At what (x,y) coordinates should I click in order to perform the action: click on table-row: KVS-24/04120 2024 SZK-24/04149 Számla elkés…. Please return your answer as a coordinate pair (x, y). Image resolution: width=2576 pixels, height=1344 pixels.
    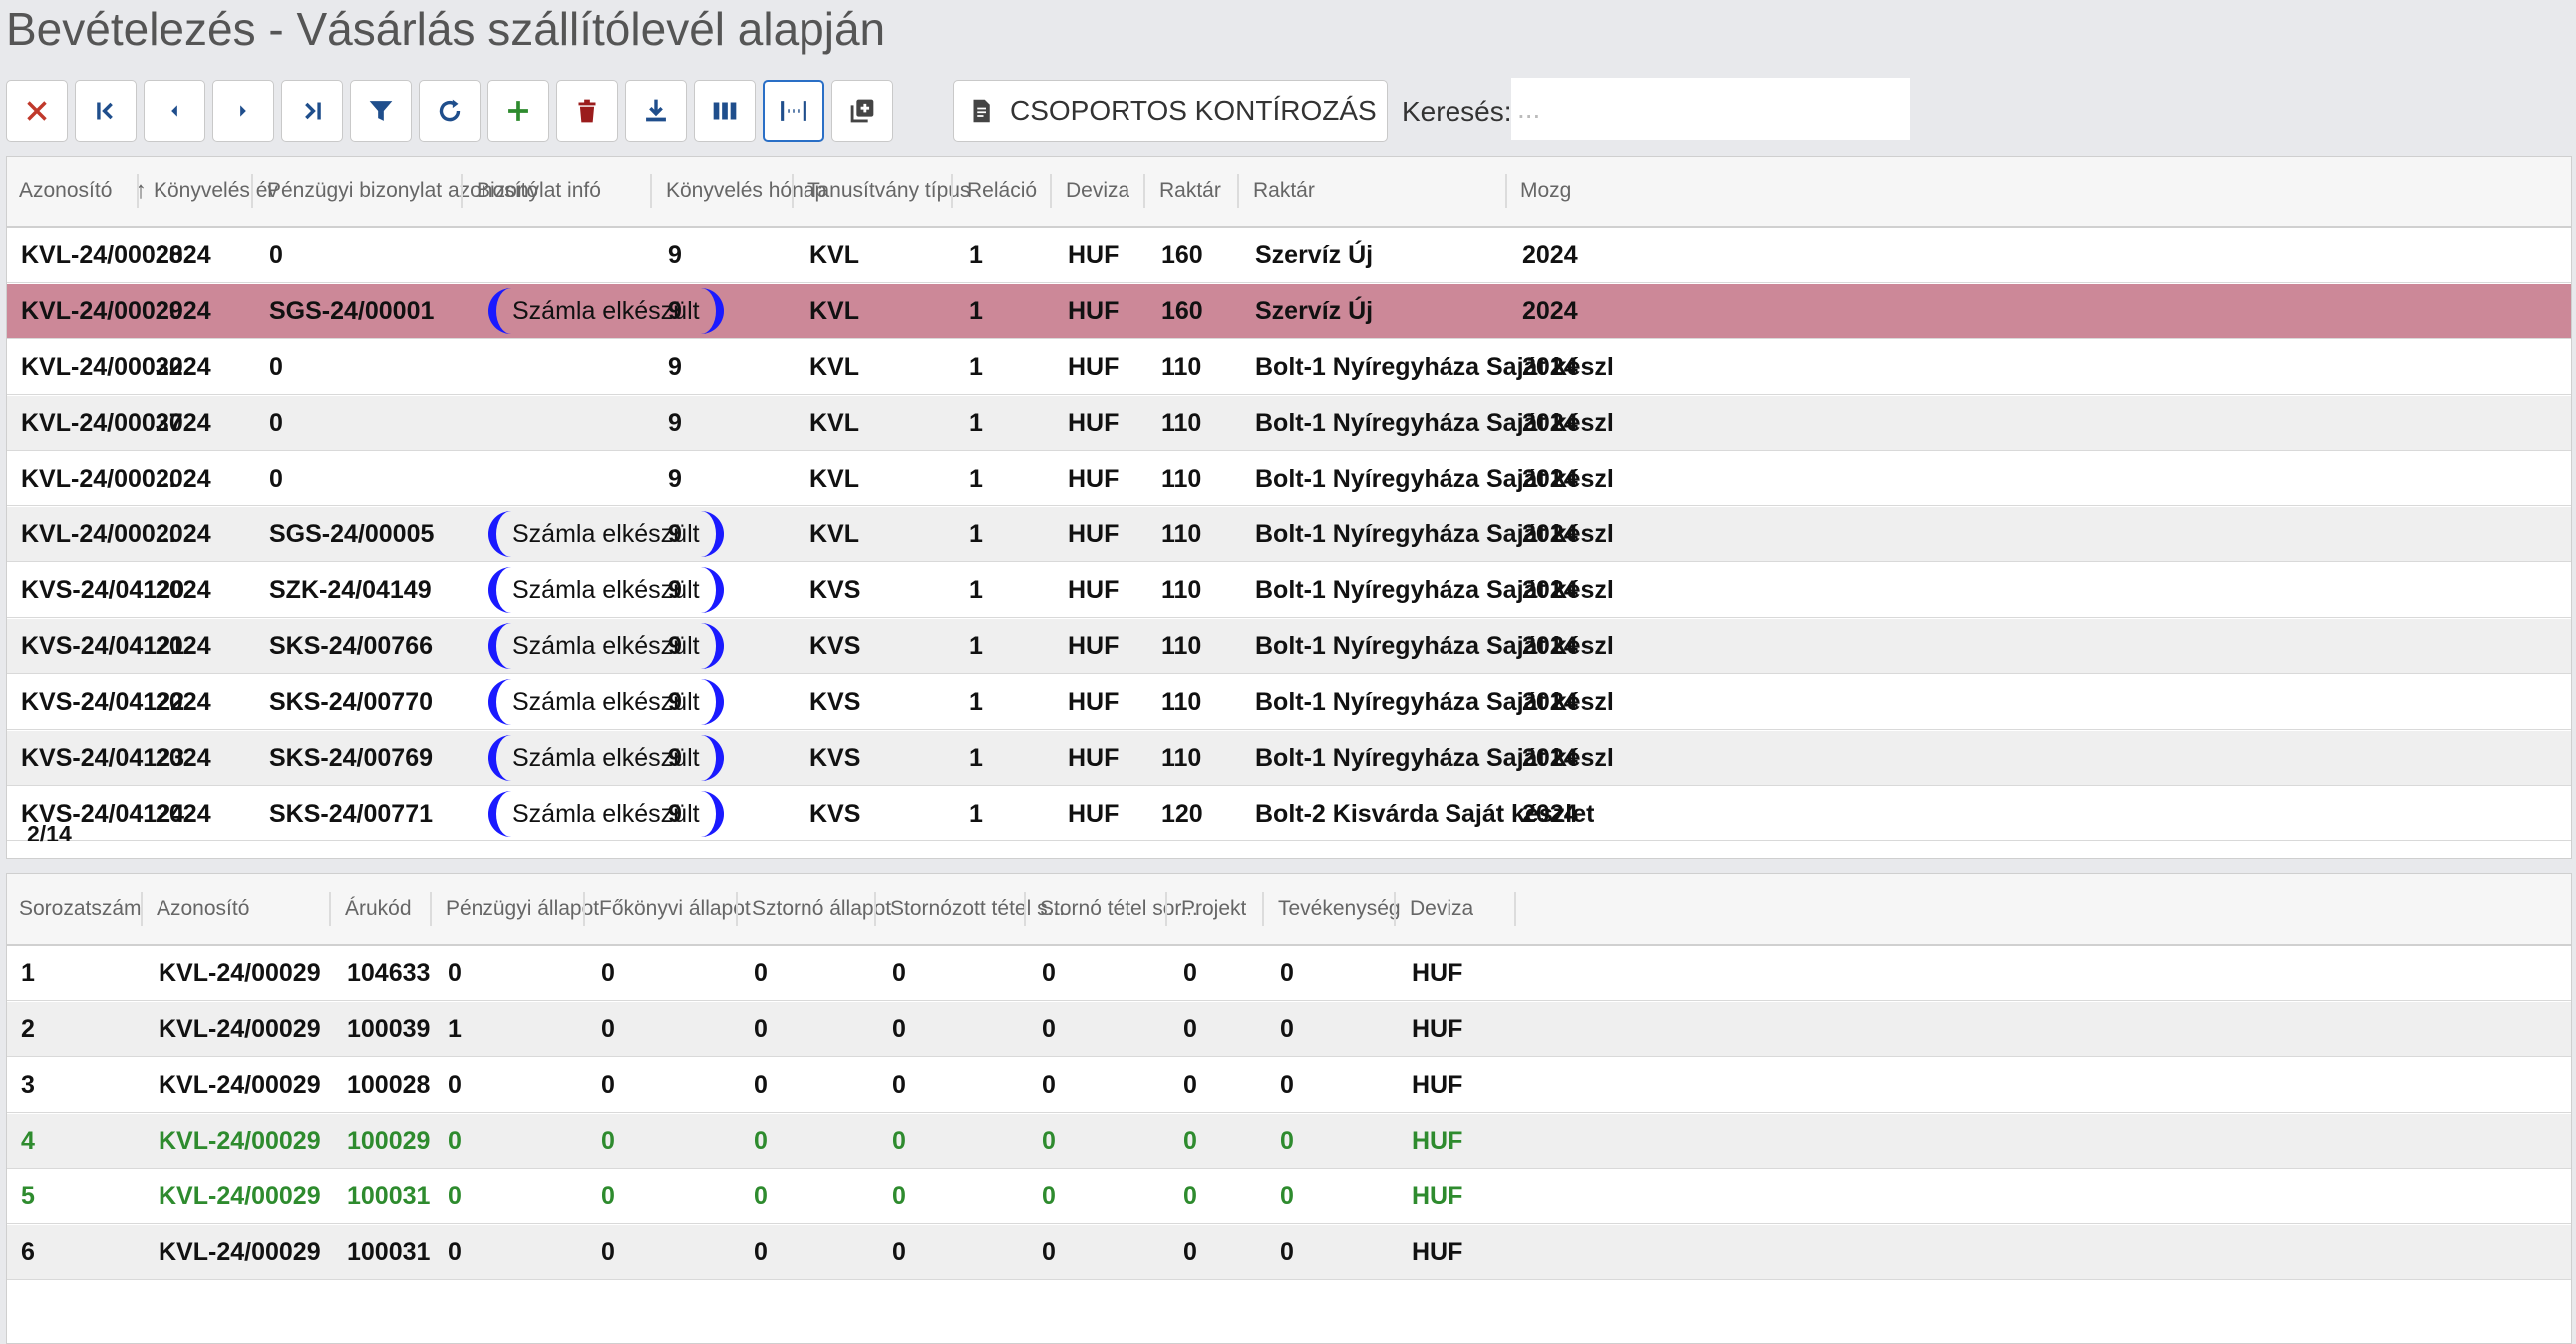
    Looking at the image, I should click on (1289, 590).